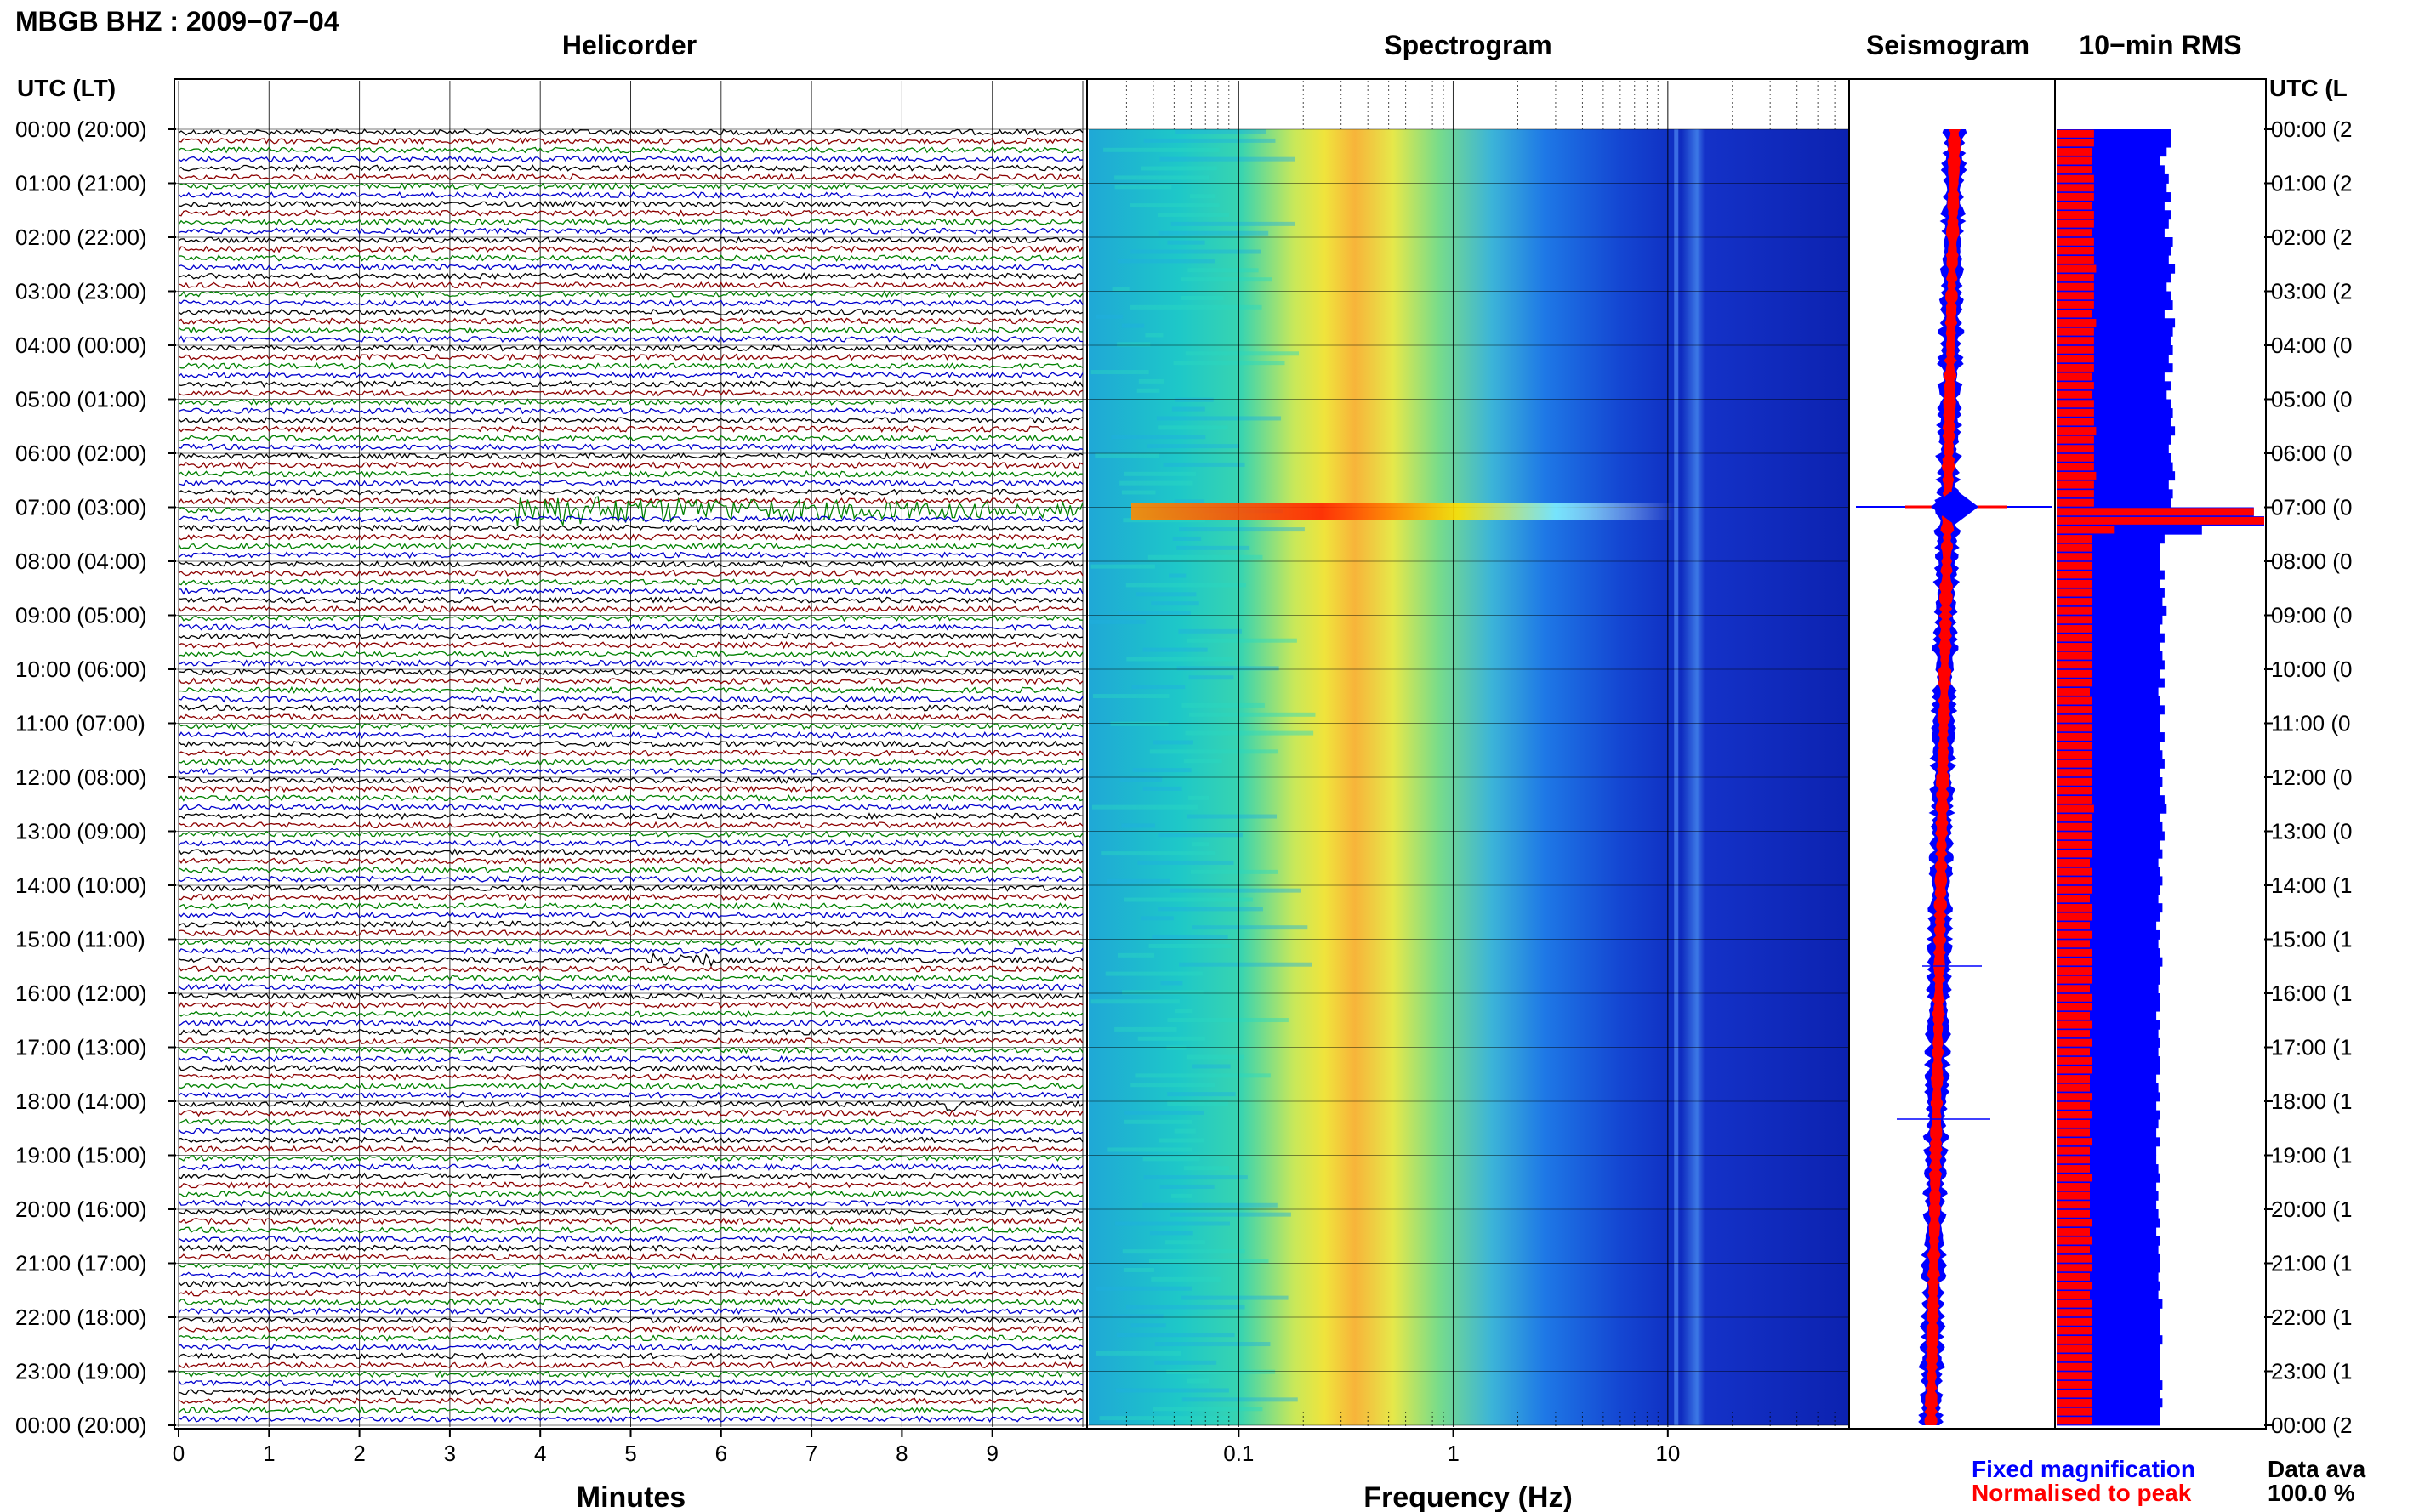 The height and width of the screenshot is (1512, 2419). Describe the element at coordinates (2311, 291) in the screenshot. I see `hour-label-right: 03:00 (2` at that location.